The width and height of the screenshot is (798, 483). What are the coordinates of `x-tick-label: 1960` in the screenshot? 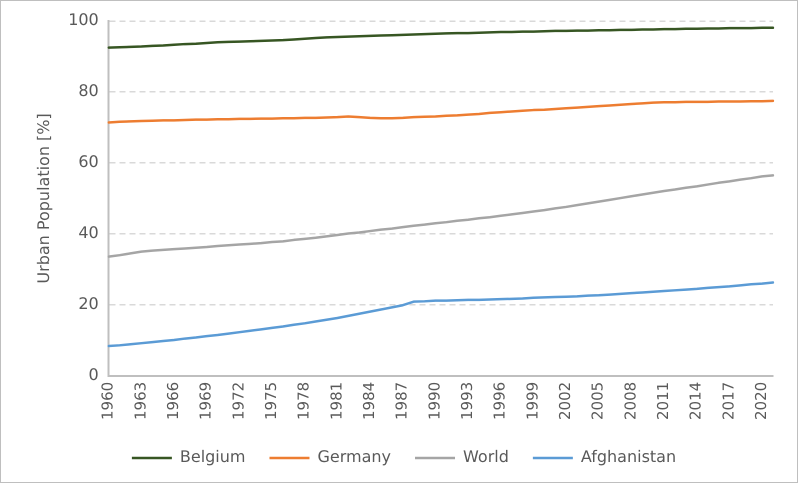 It's located at (107, 401).